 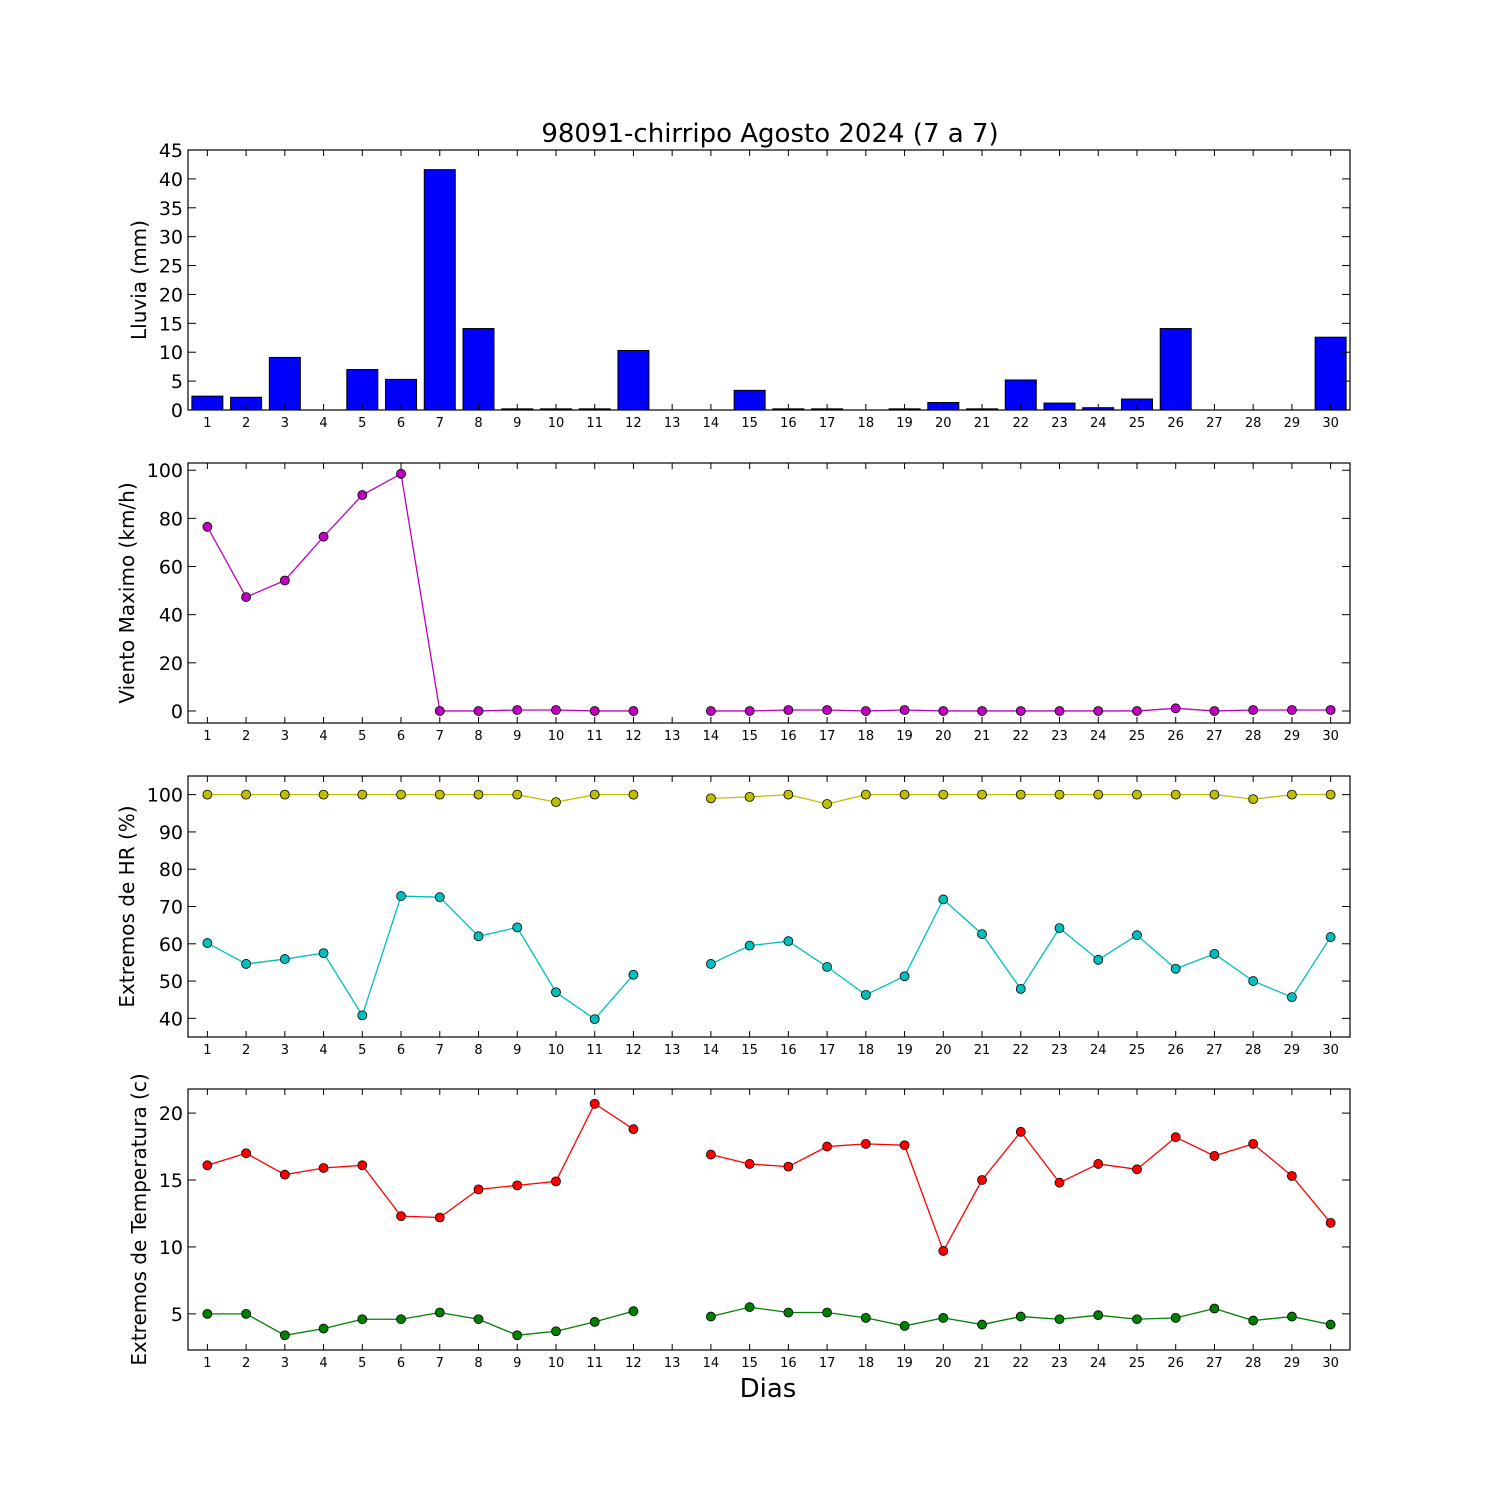 I want to click on xtick-label-viento: 10, so click(x=556, y=736).